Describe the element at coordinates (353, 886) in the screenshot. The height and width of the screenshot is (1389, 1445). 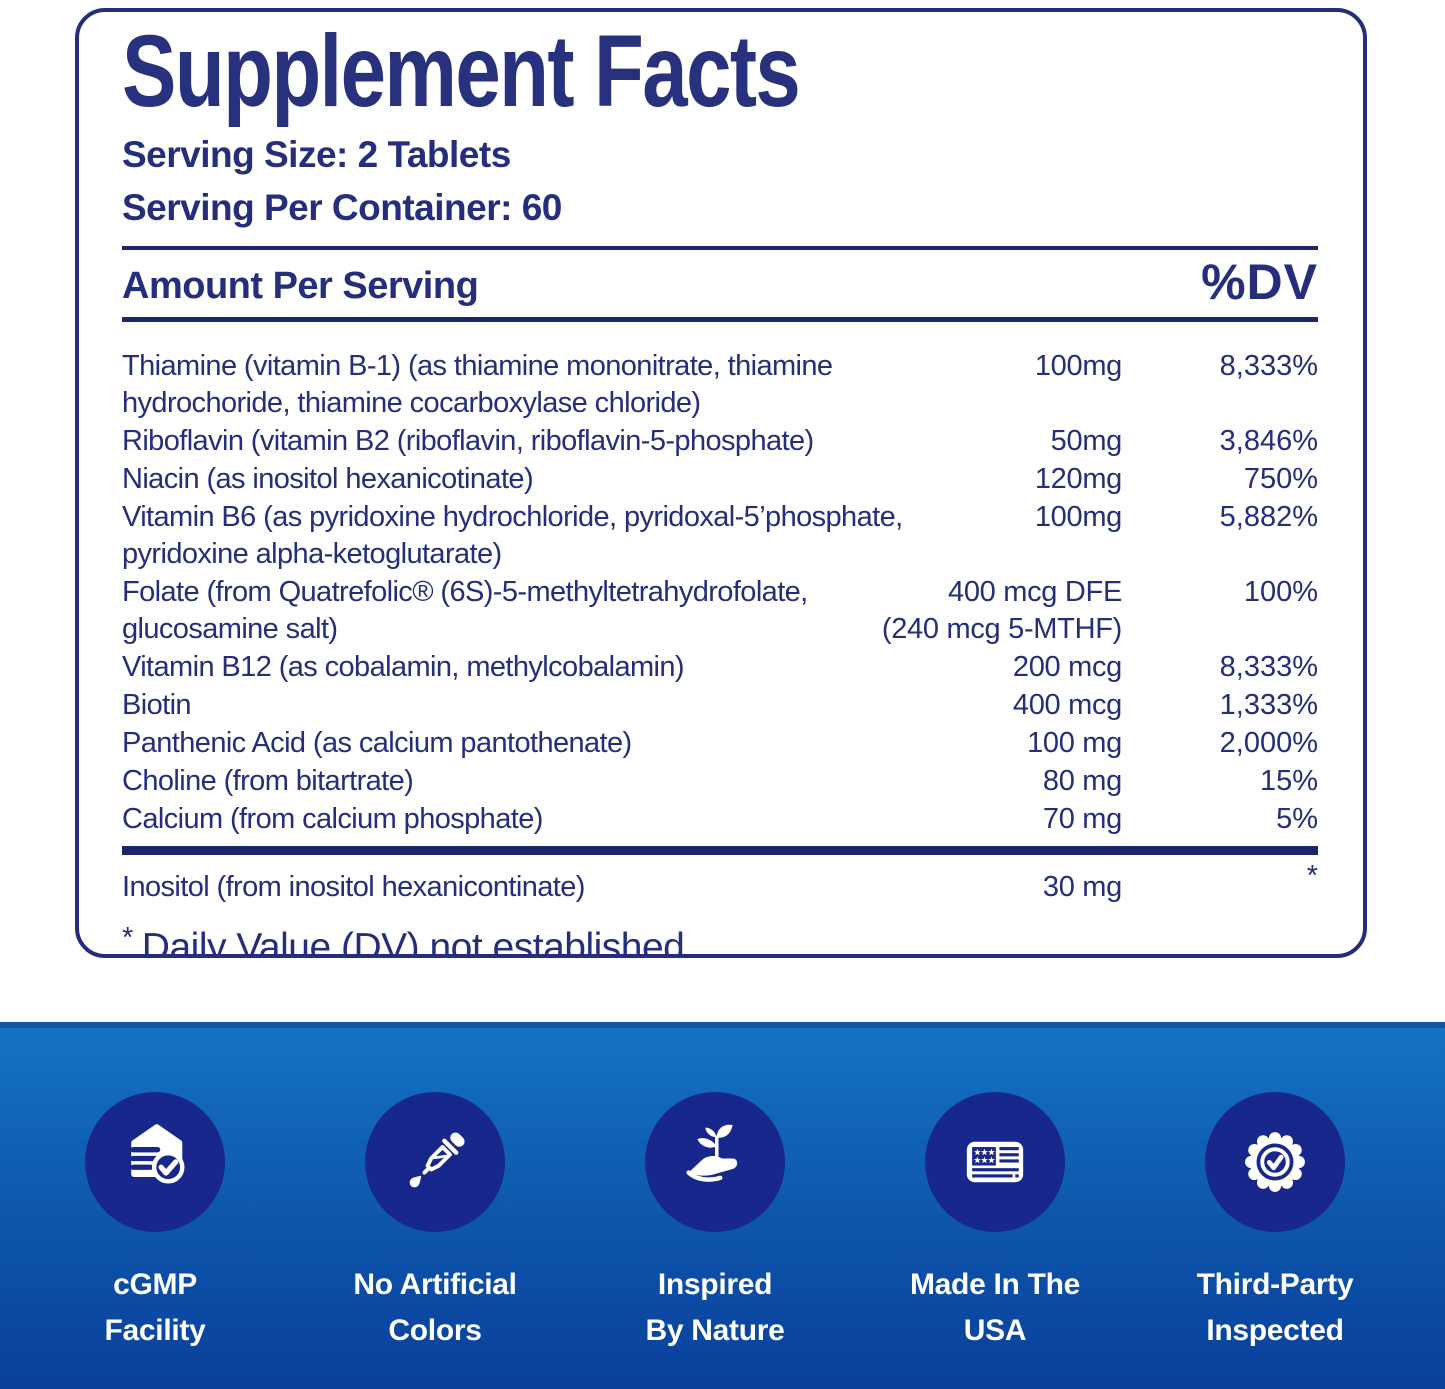
I see `nutrient-name: Inositol (from inositol hexanicontinate)` at that location.